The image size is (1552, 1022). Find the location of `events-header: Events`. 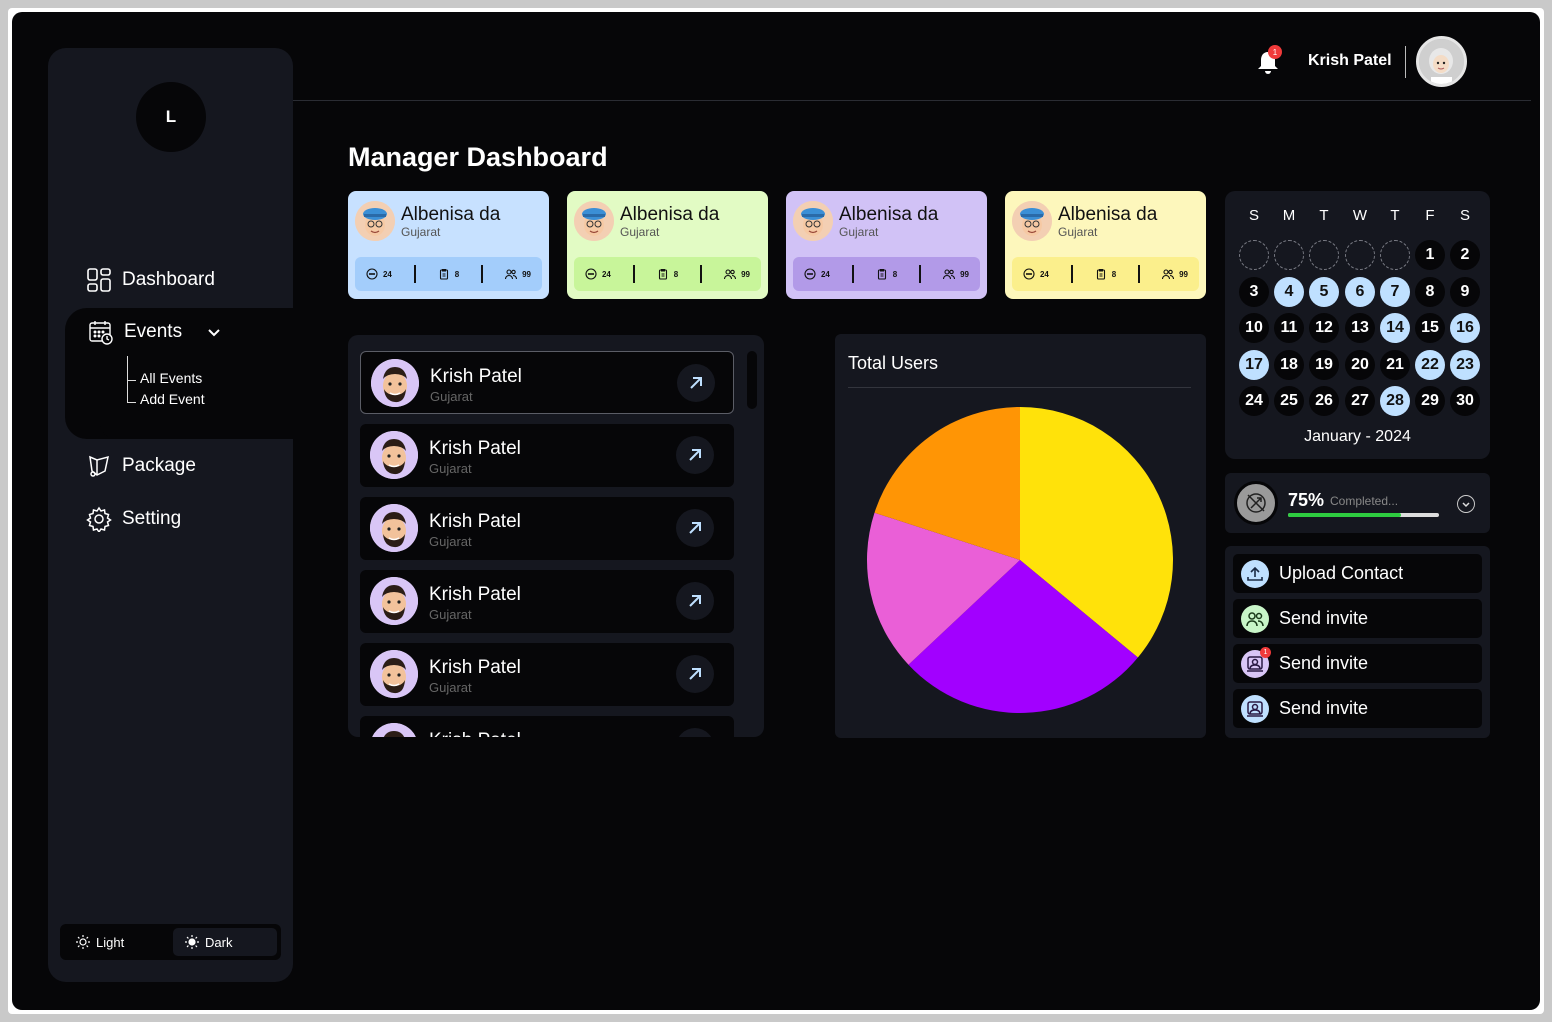

events-header: Events is located at coordinates (187, 332).